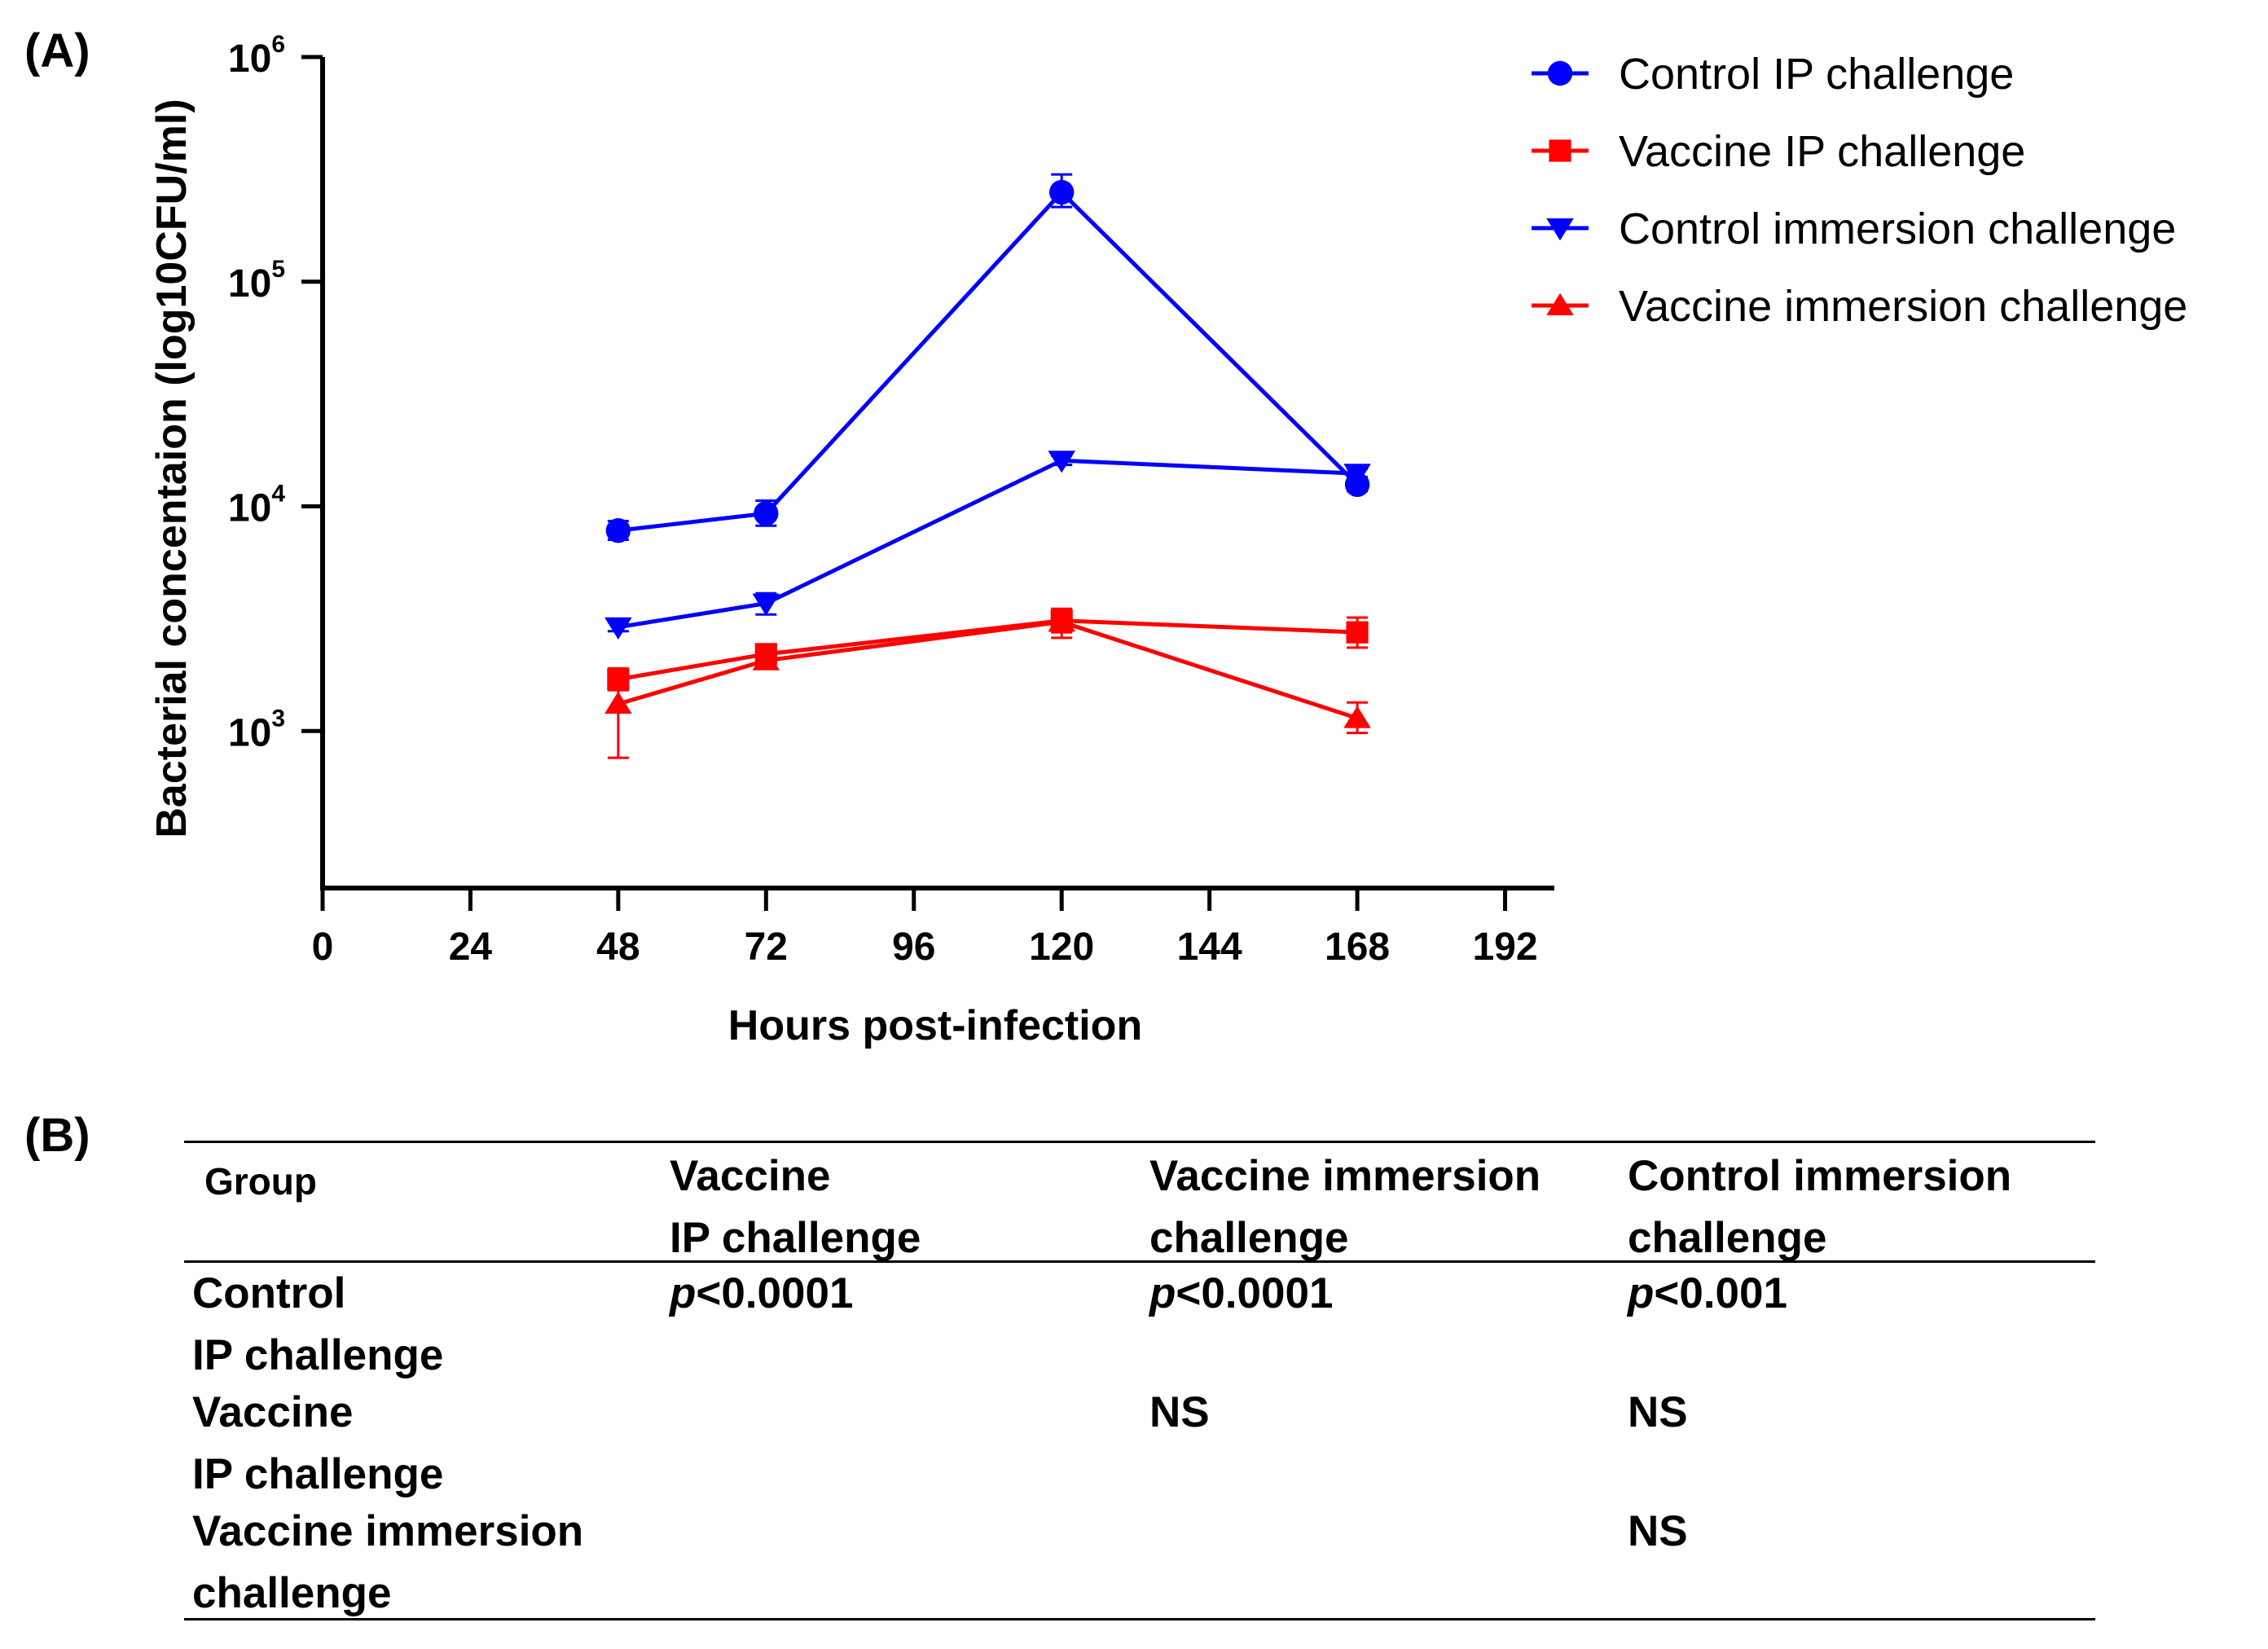 This screenshot has height=1649, width=2268. I want to click on y-tick-label: 10⁵, so click(256, 281).